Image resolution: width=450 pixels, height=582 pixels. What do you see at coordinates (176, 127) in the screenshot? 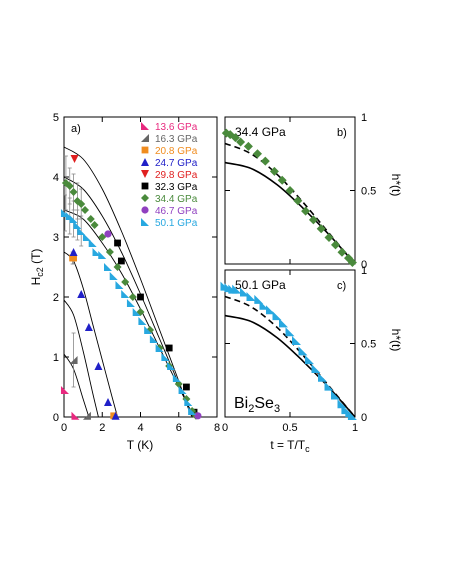
I see `legend-label-13-6-gpa: 13.6 GPa` at bounding box center [176, 127].